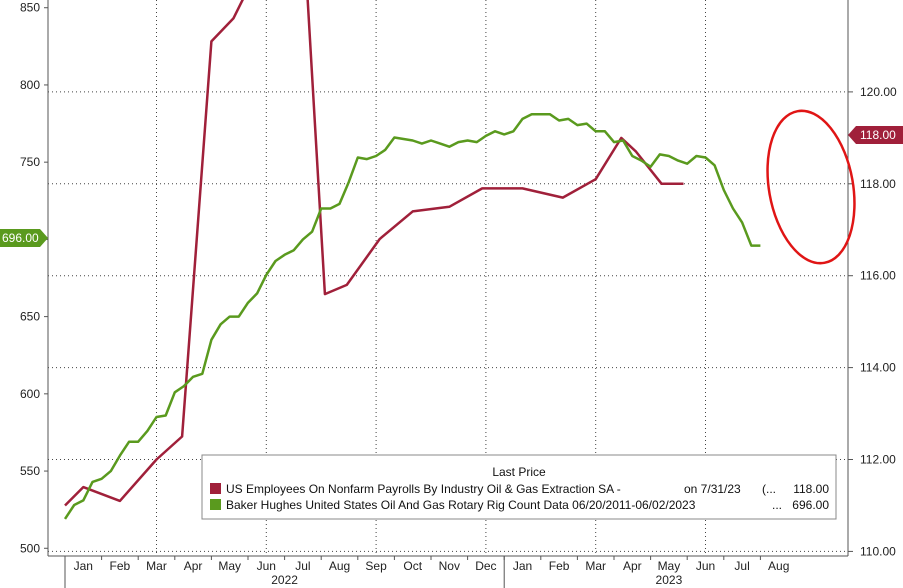 This screenshot has height=588, width=903. Describe the element at coordinates (485, 566) in the screenshot. I see `month-tick-label: Dec` at that location.